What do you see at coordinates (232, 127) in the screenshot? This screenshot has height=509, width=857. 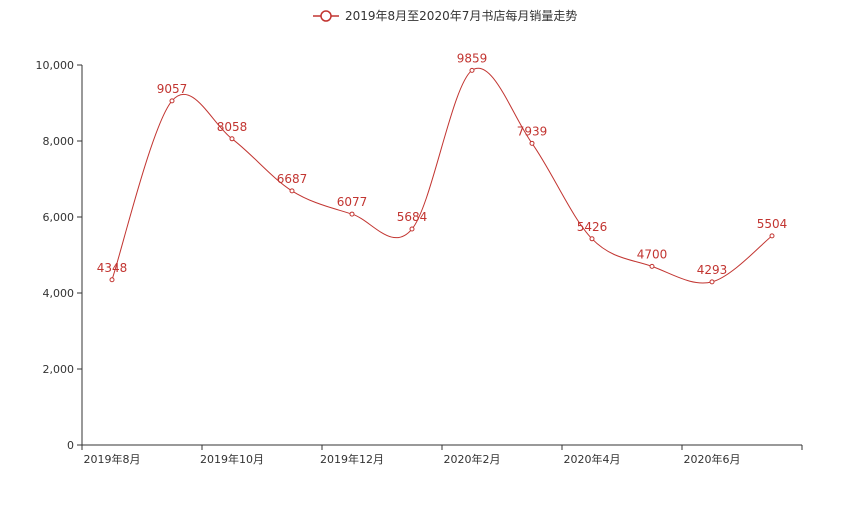 I see `data-label: 8058` at bounding box center [232, 127].